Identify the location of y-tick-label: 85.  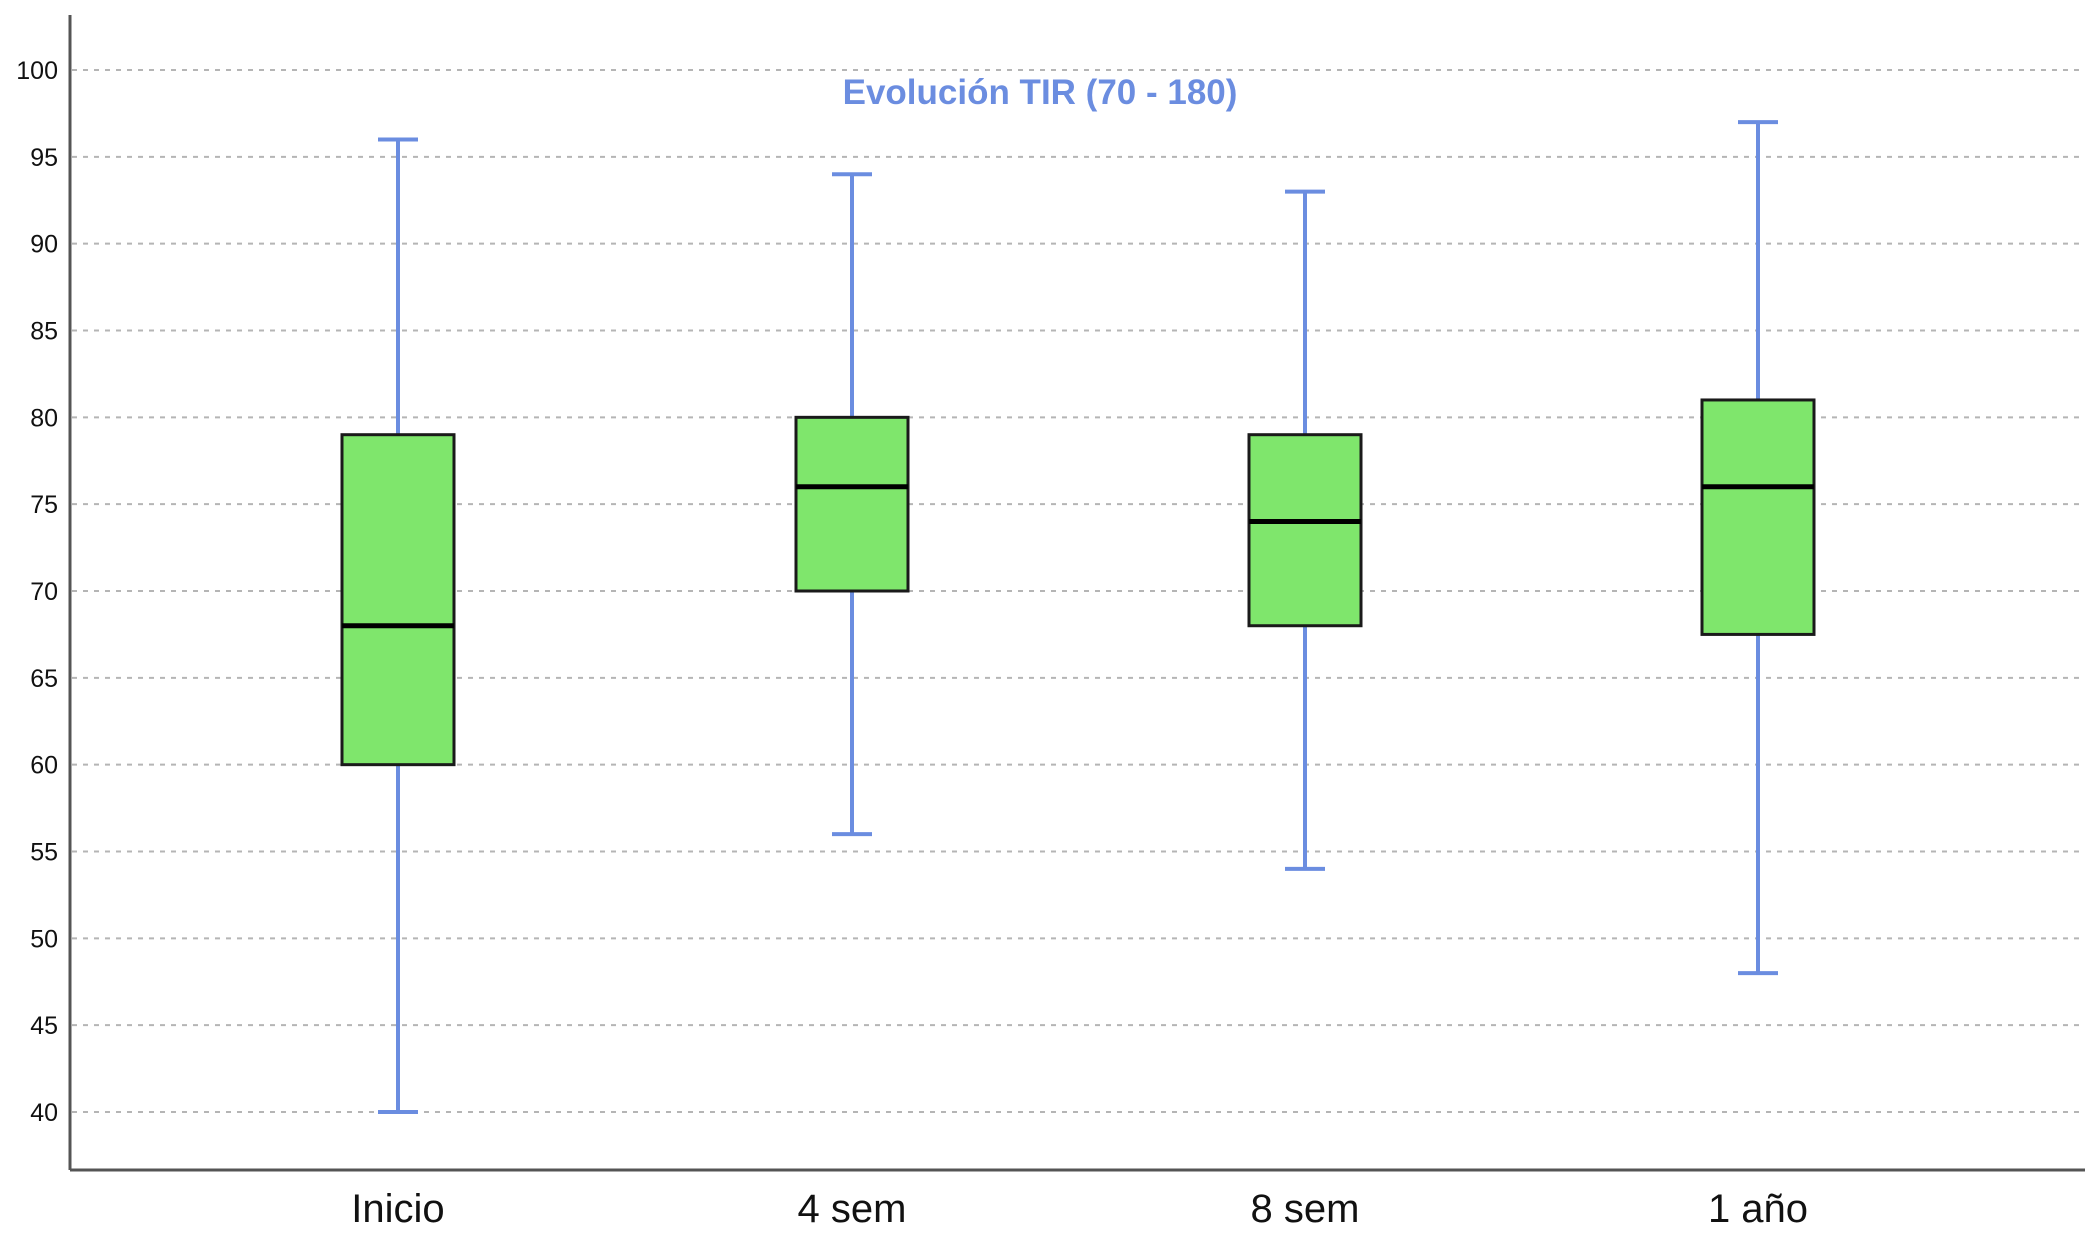
(44, 332).